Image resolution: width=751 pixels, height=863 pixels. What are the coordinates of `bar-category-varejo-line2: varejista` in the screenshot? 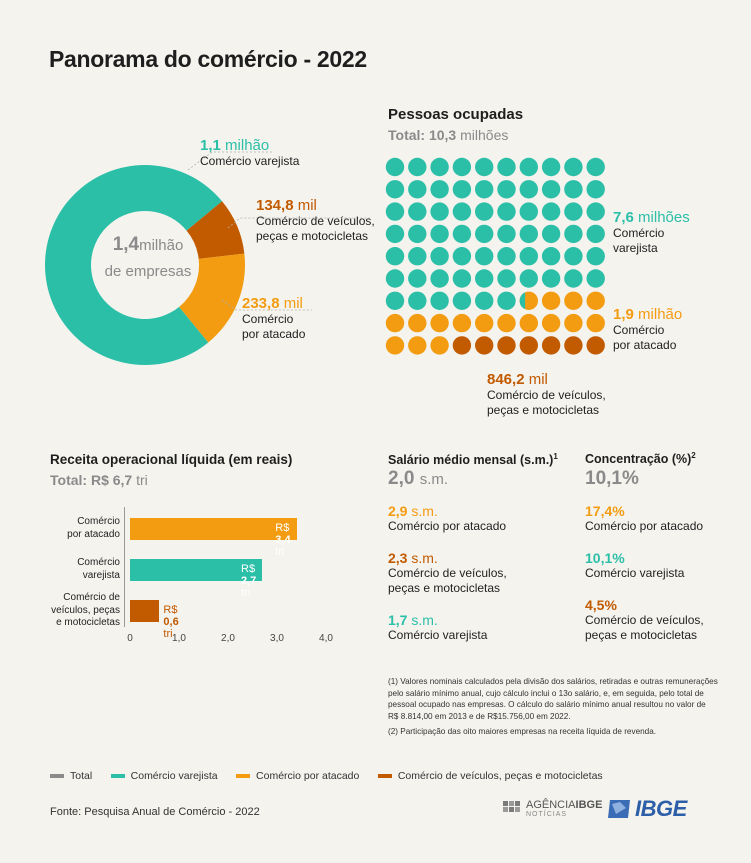 It's located at (101, 575).